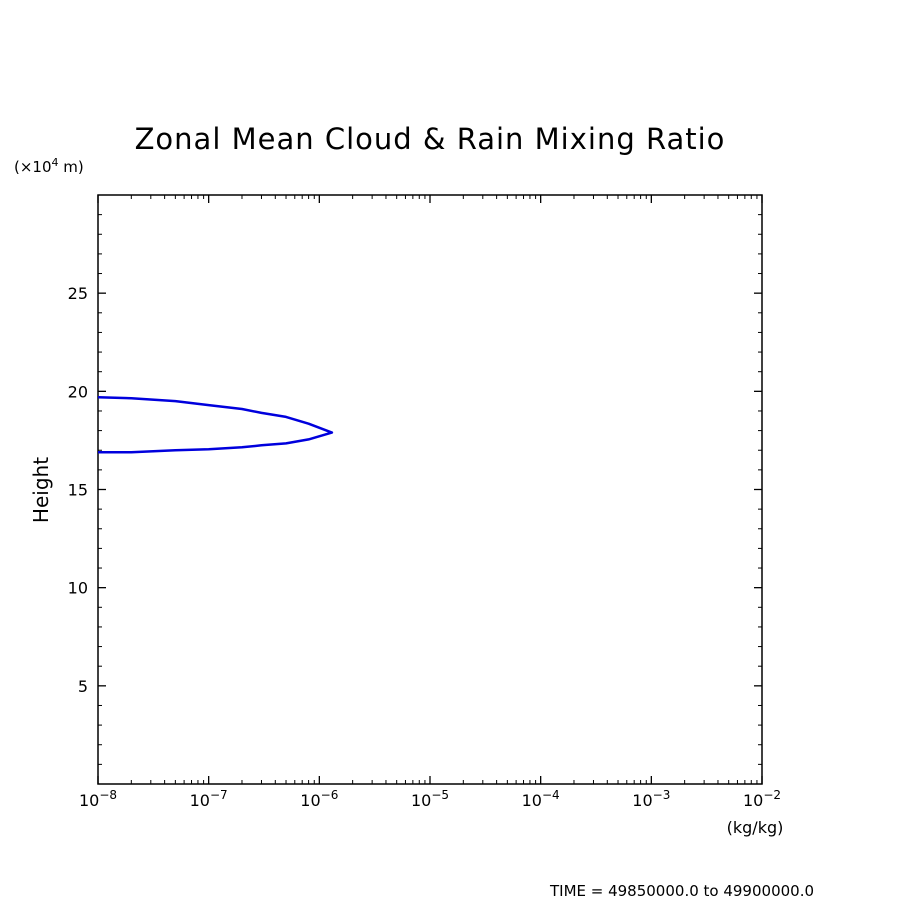 The width and height of the screenshot is (904, 904). What do you see at coordinates (33, 167) in the screenshot?
I see `y-unit-prefix: (×10` at bounding box center [33, 167].